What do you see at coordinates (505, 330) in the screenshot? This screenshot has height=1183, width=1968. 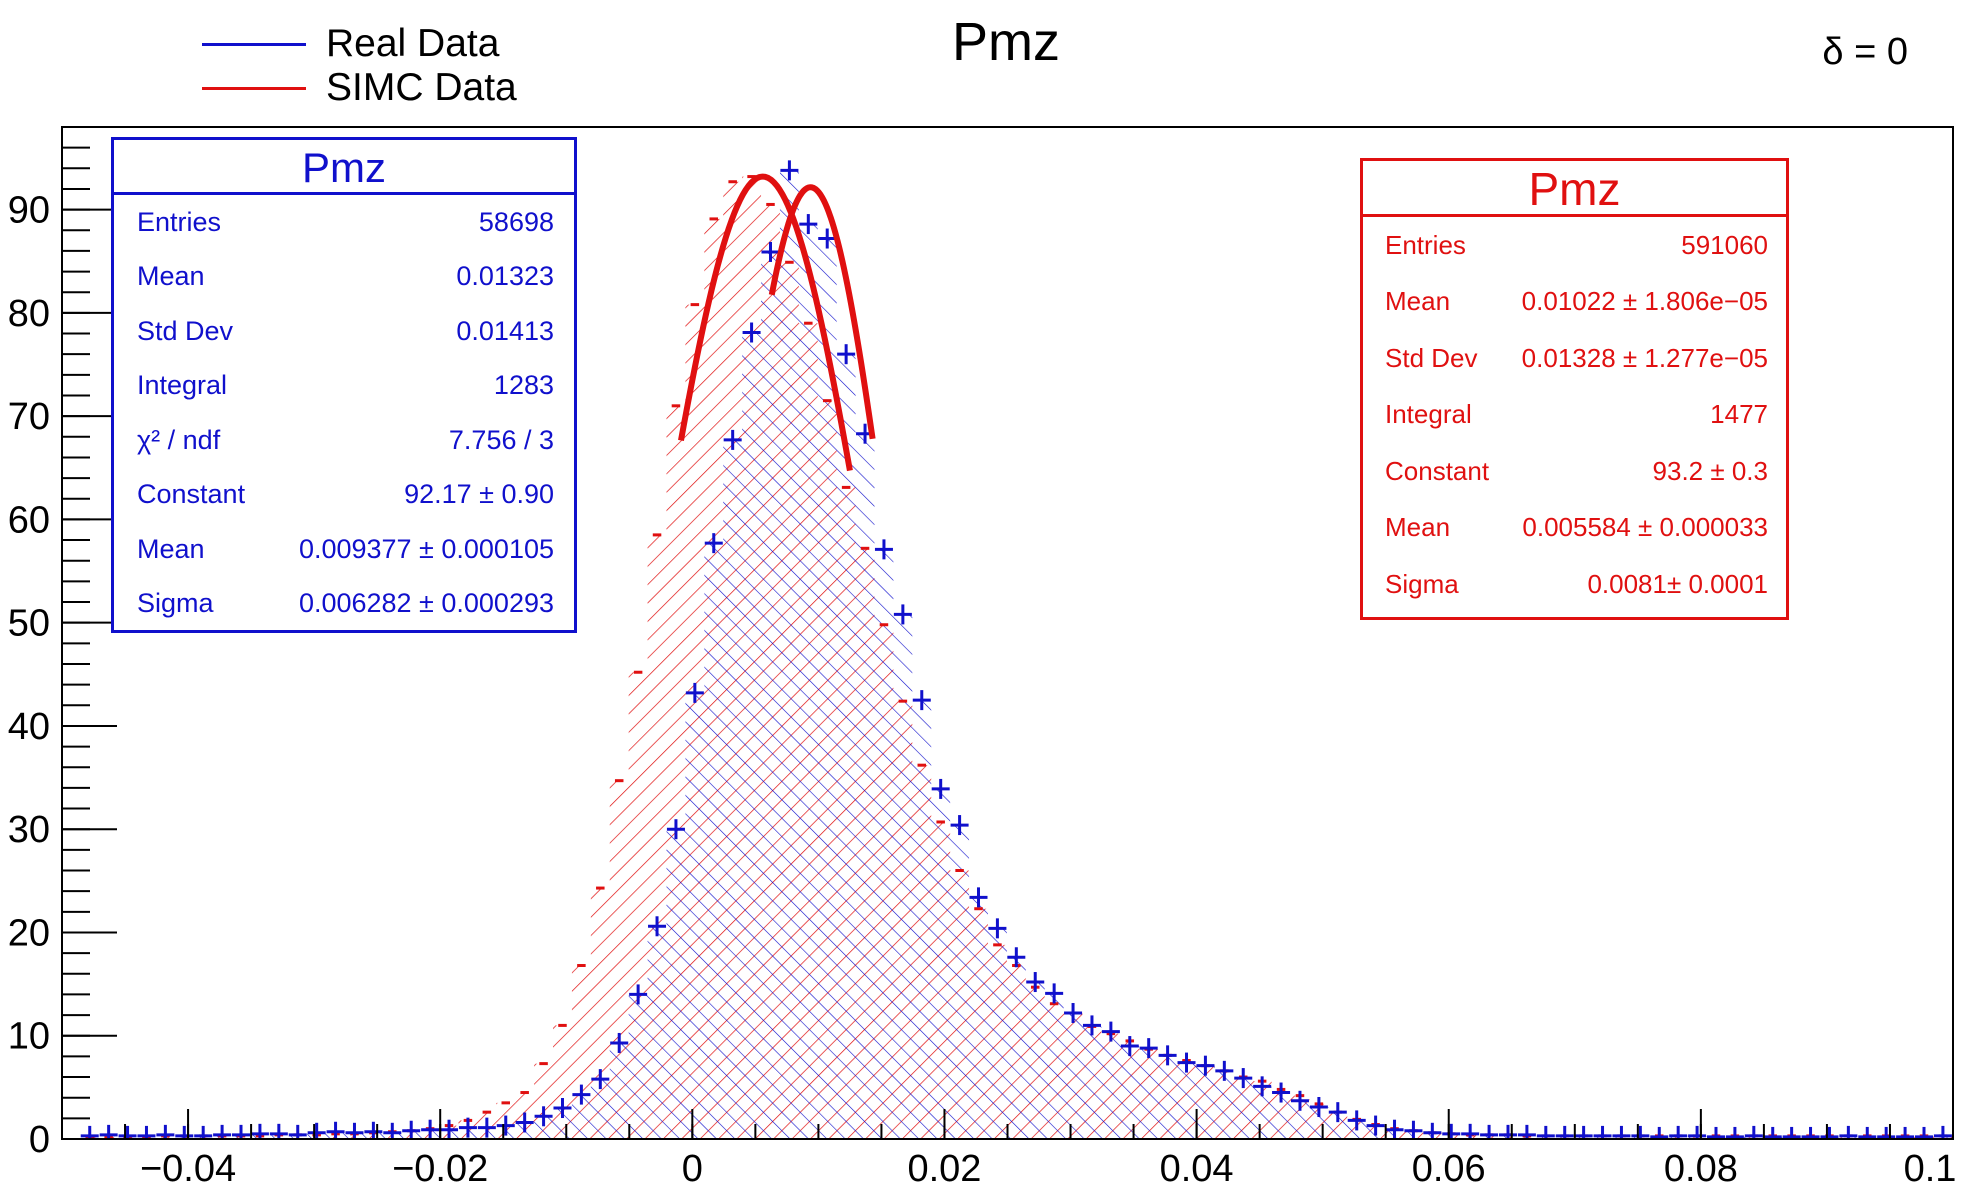 I see `stats-row-value: 0.01413` at bounding box center [505, 330].